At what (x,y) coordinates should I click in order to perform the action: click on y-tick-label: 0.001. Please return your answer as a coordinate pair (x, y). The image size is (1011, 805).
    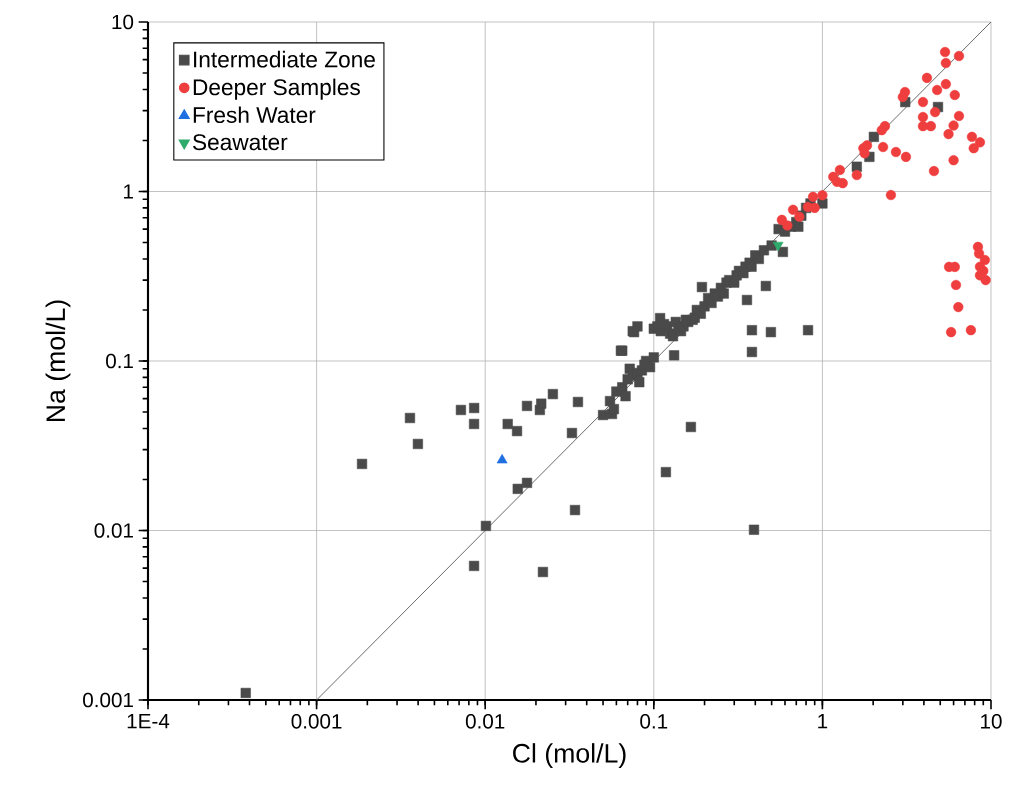
    Looking at the image, I should click on (108, 700).